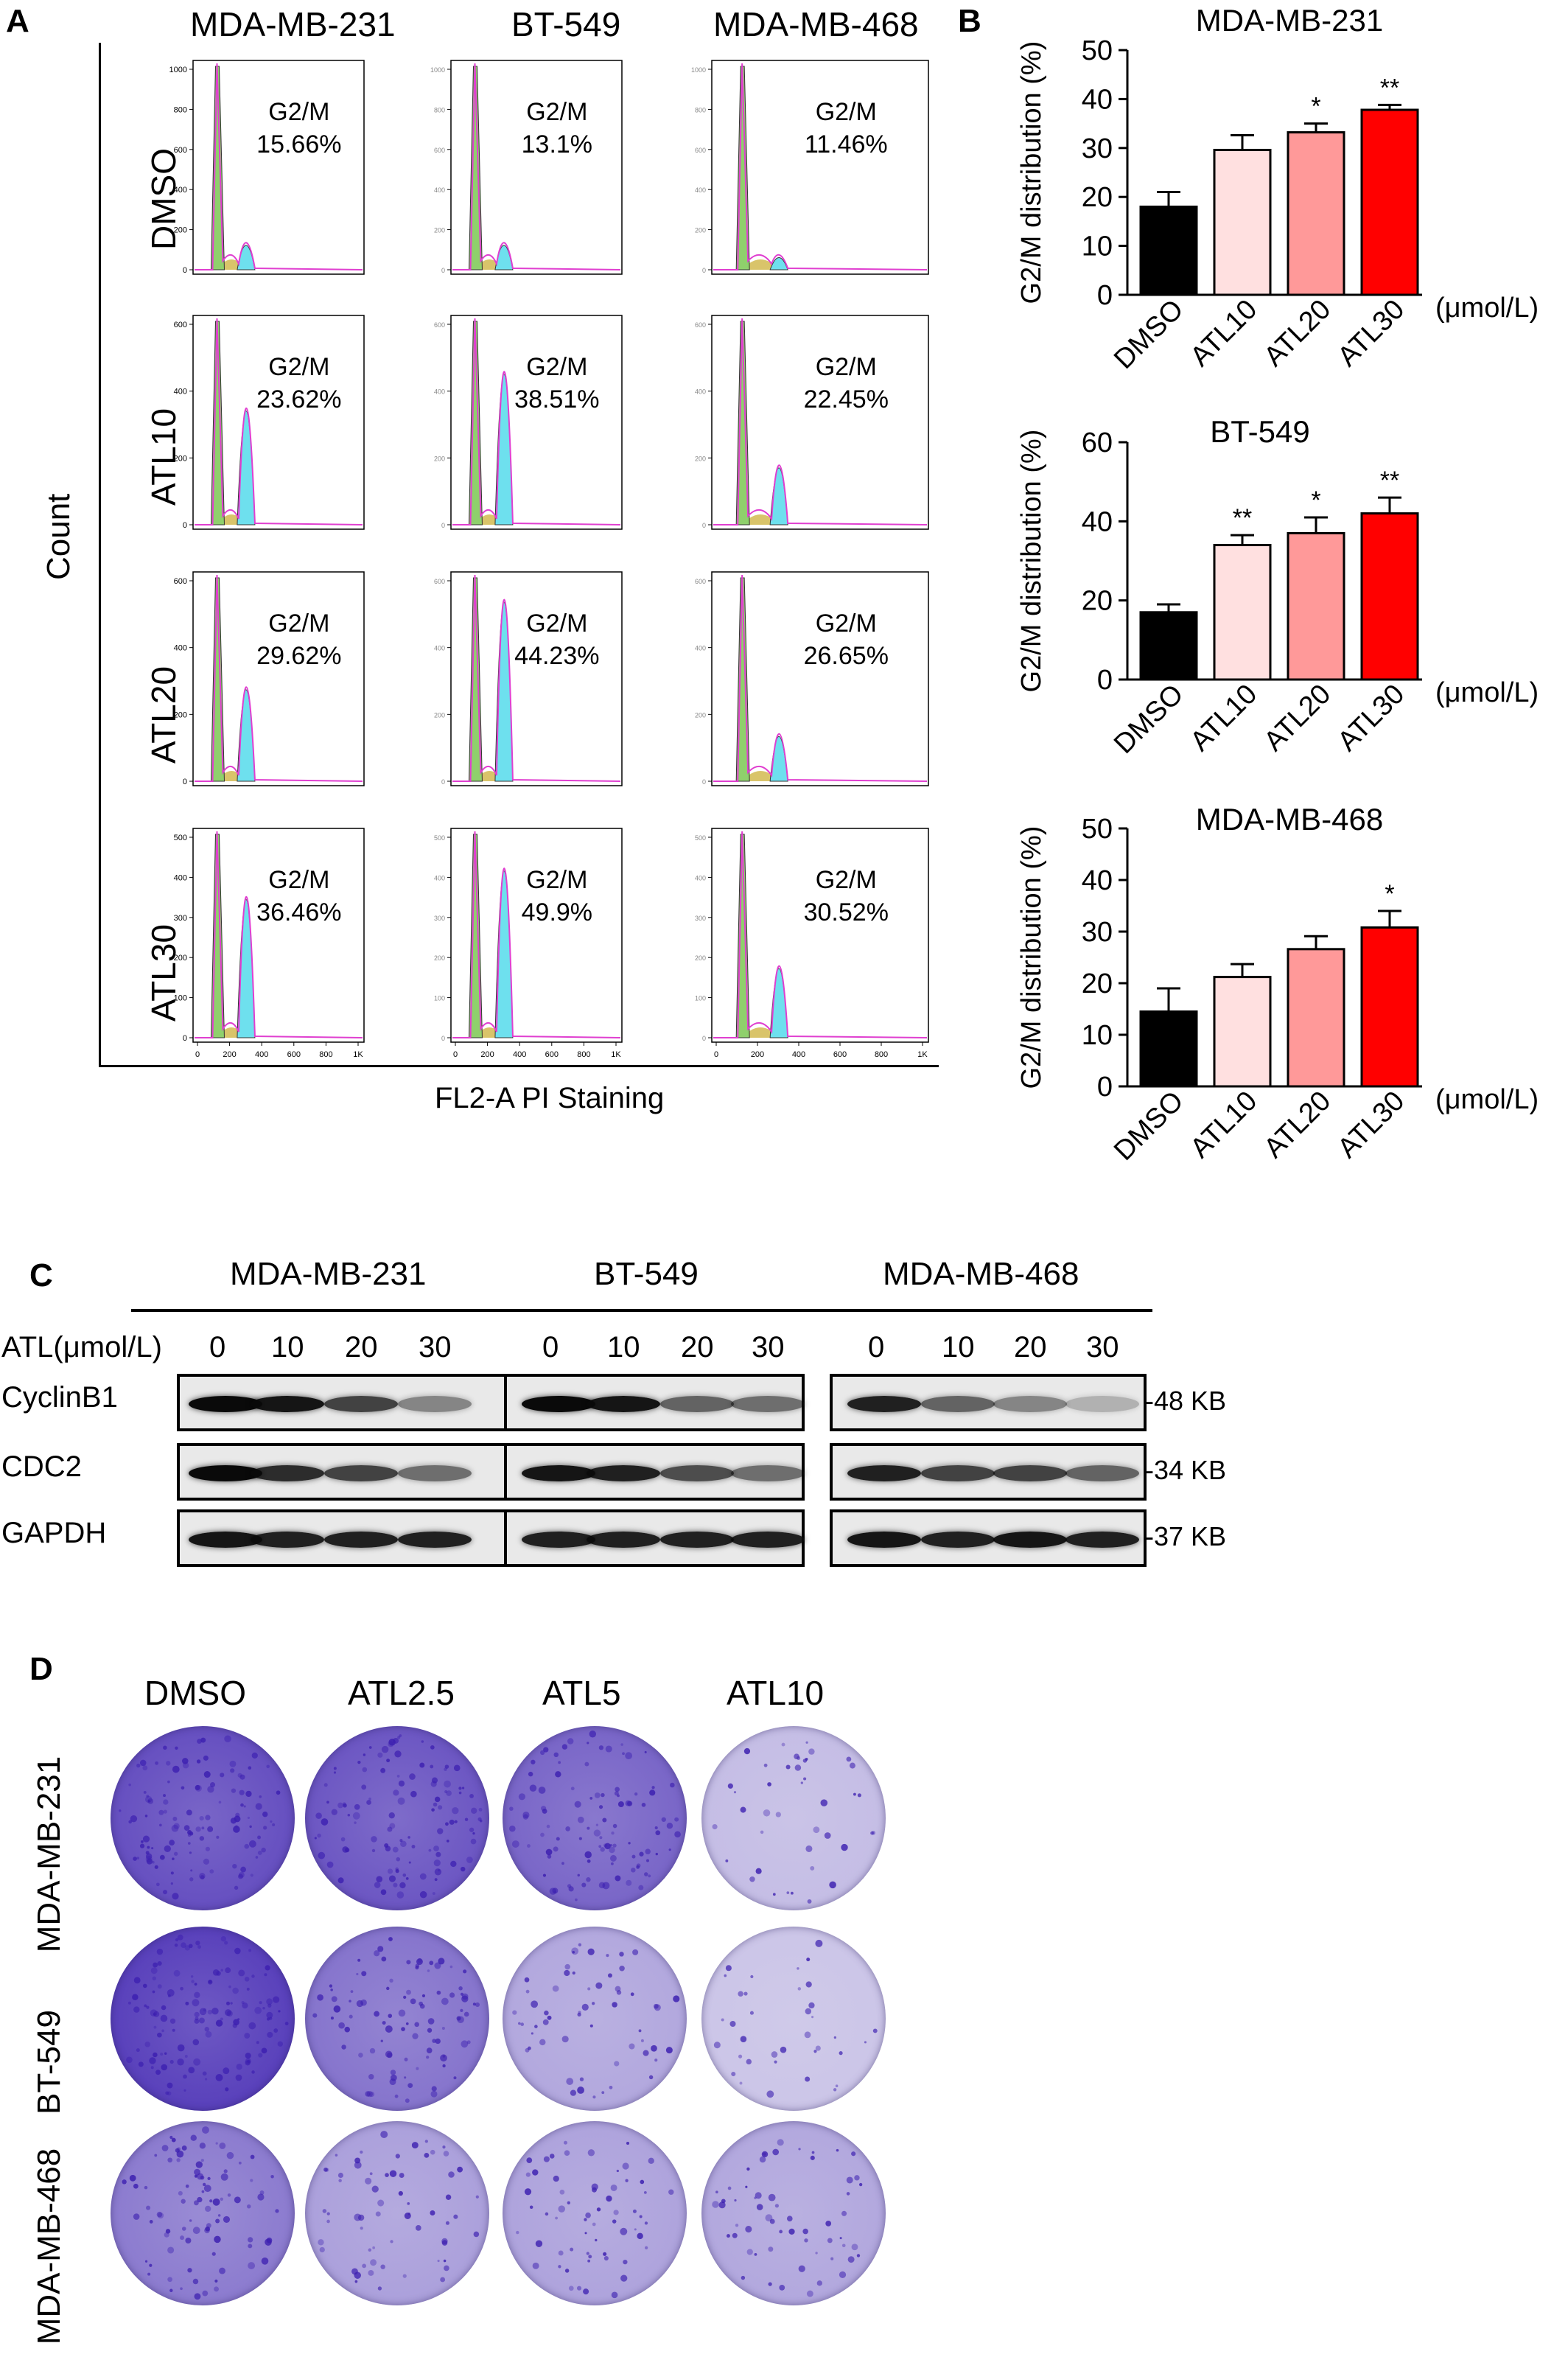 The image size is (1568, 2357). Describe the element at coordinates (1316, 1018) in the screenshot. I see `bar` at that location.